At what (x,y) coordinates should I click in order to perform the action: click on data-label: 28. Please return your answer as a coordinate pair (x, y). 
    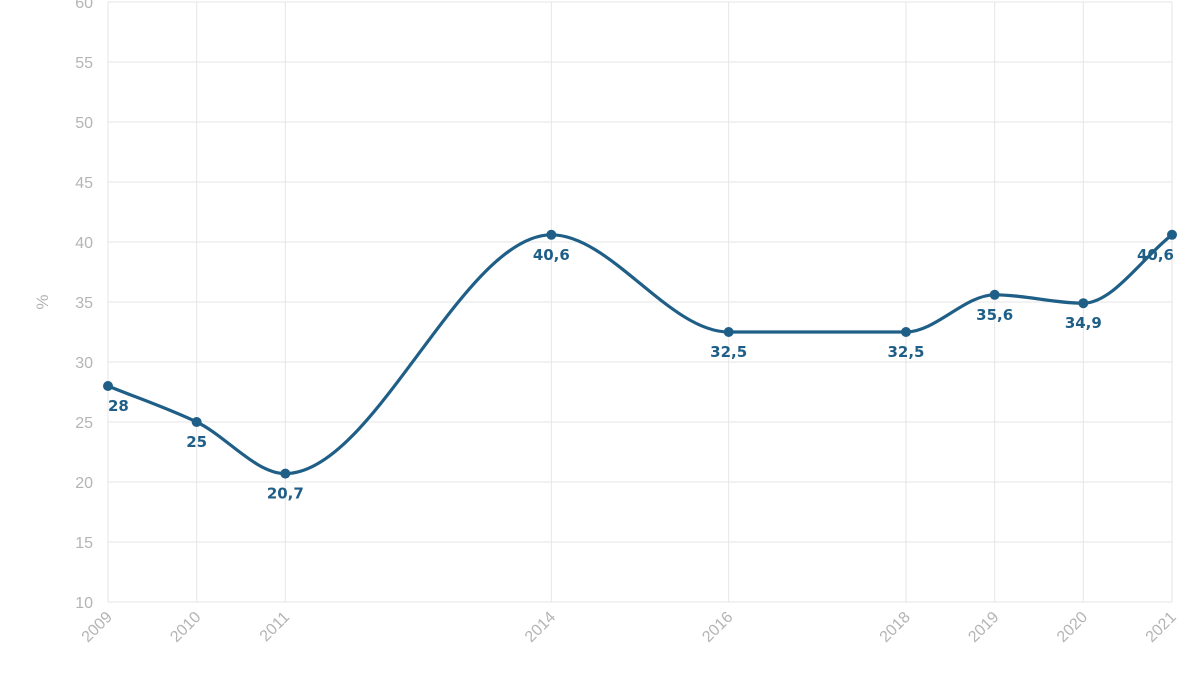
    Looking at the image, I should click on (118, 406).